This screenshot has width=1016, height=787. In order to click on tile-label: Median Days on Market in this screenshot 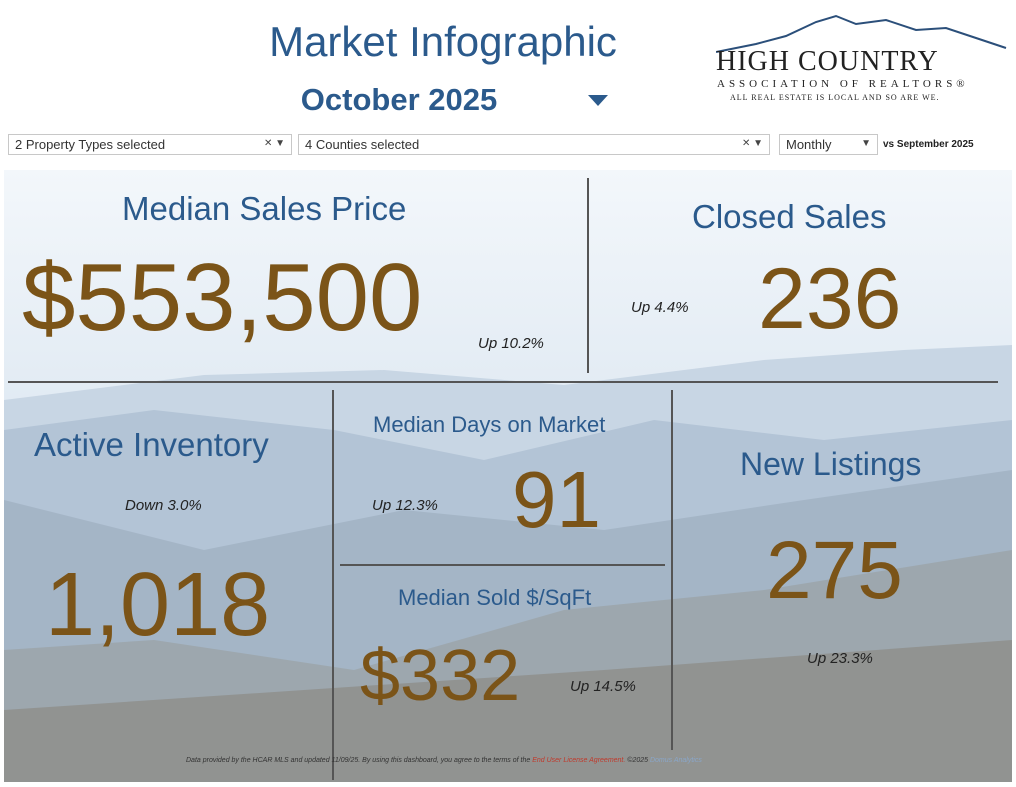, I will do `click(489, 424)`.